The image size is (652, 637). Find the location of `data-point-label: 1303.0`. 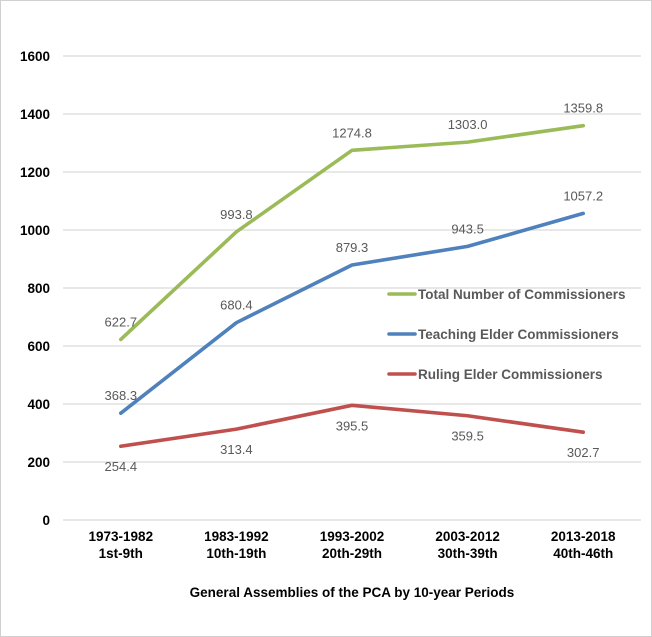

data-point-label: 1303.0 is located at coordinates (468, 124).